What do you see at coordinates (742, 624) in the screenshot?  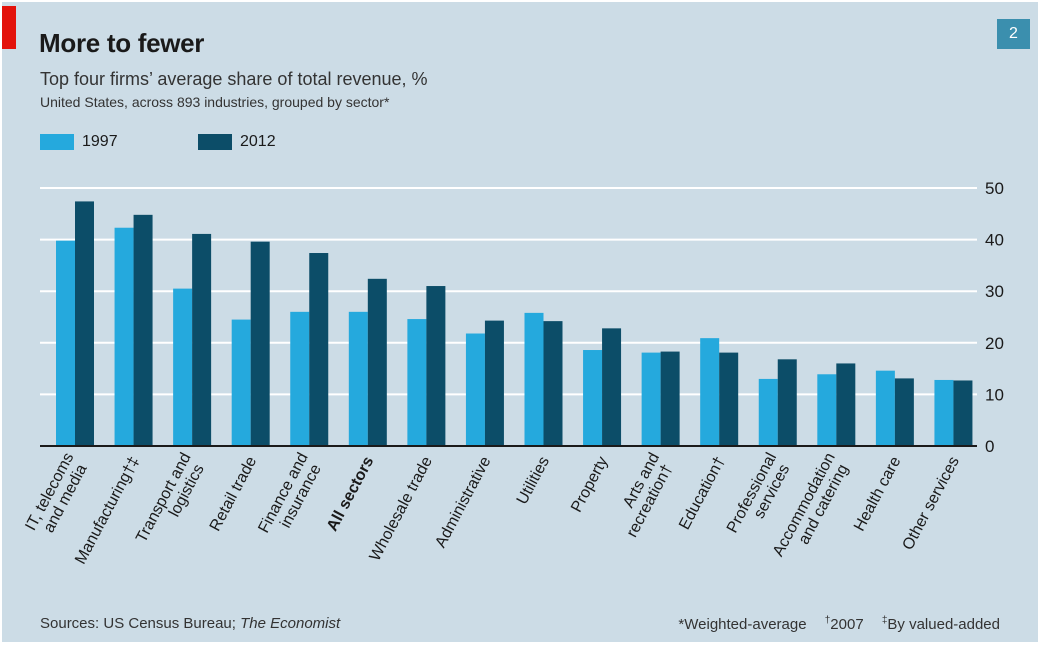 I see `note-weighted: *Weighted-average` at bounding box center [742, 624].